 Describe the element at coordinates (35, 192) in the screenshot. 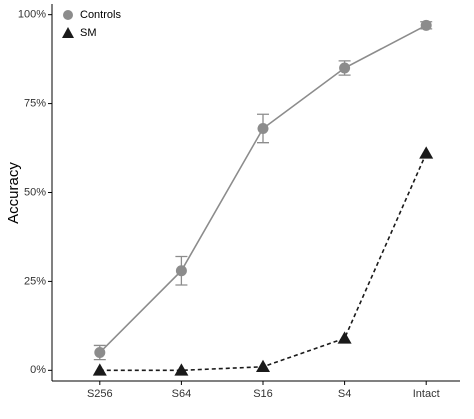

I see `y-tick-label: 50%` at that location.